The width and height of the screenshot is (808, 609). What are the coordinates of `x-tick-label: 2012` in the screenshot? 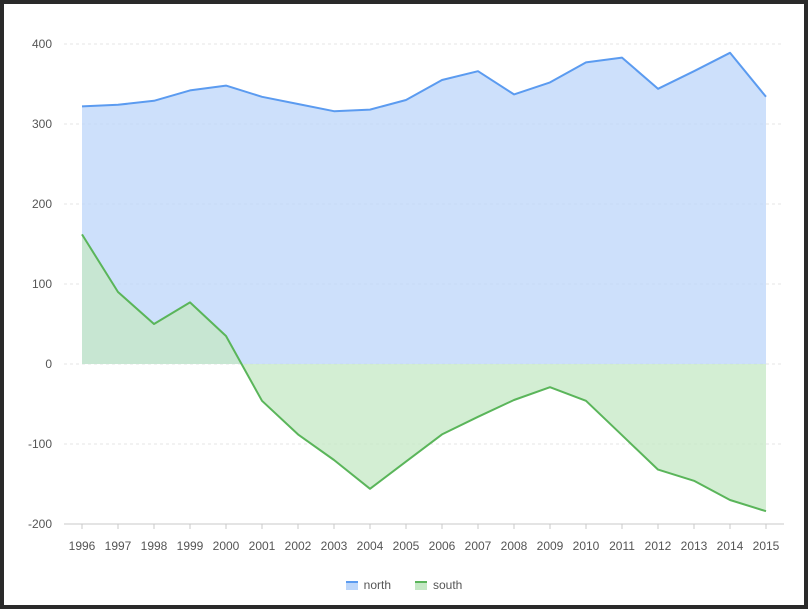 It's located at (658, 546).